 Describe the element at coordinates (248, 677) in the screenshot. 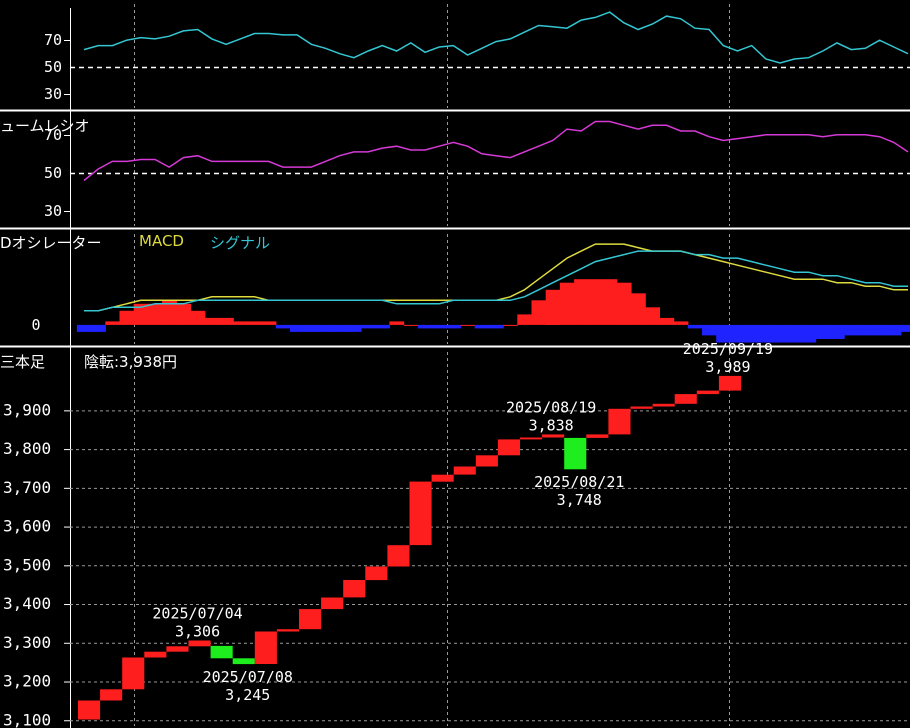

I see `annotation-date: 2025/07/08` at that location.